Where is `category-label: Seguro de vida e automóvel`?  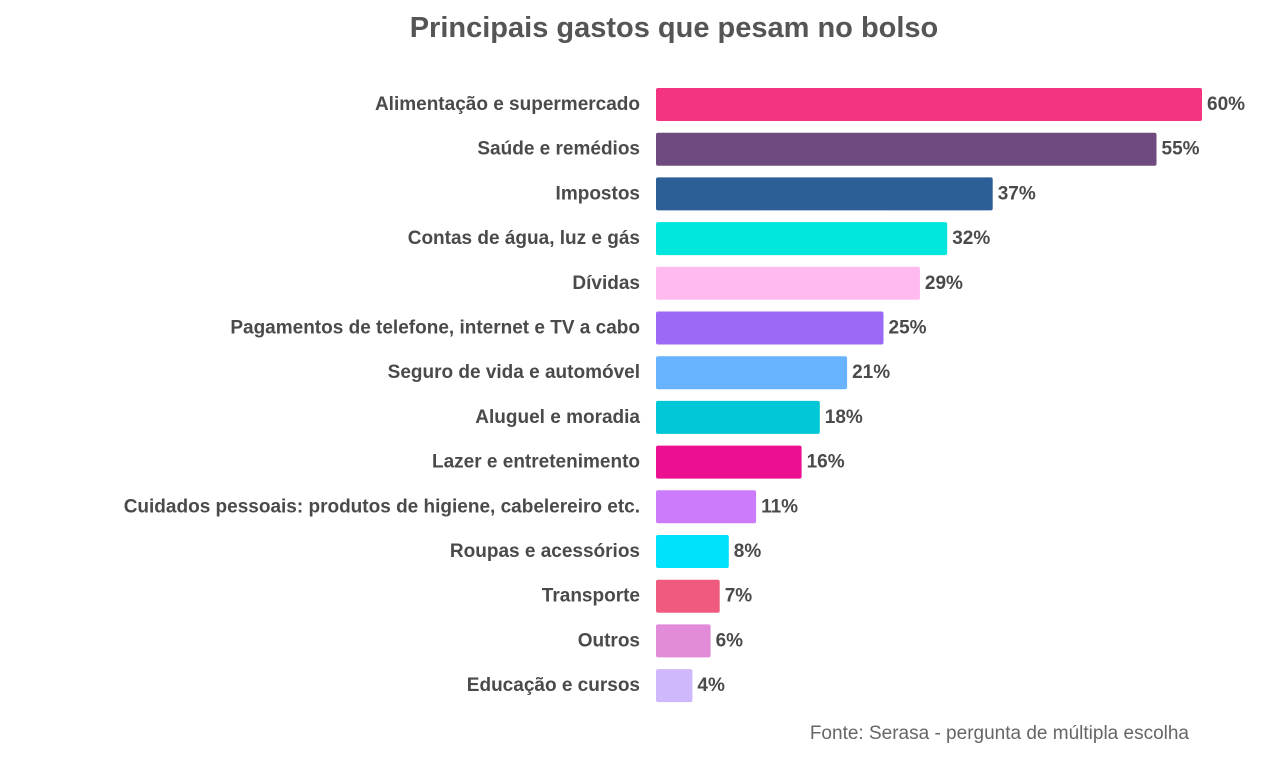
category-label: Seguro de vida e automóvel is located at coordinates (514, 372).